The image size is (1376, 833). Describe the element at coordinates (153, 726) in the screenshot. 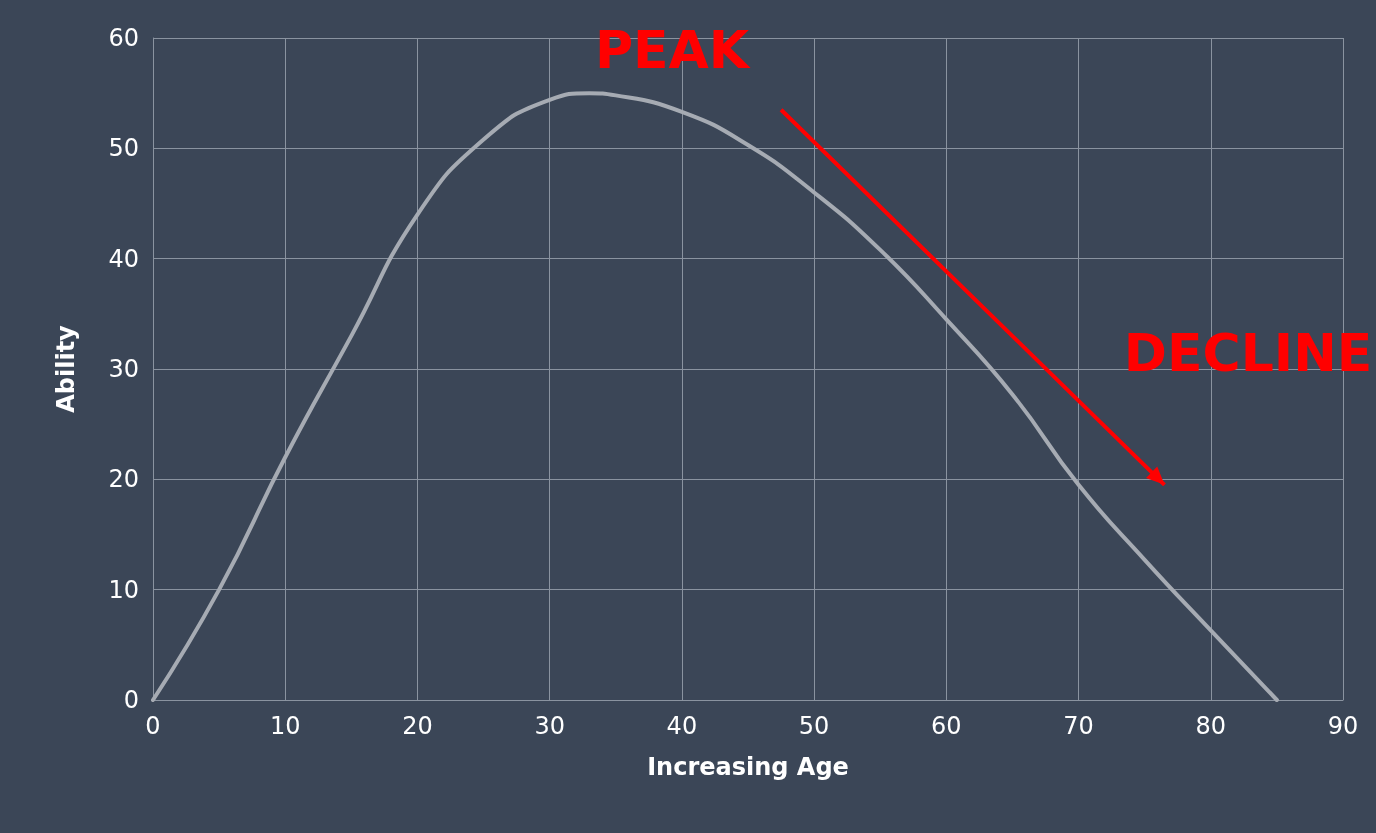

I see `x-tick-label: 0` at that location.